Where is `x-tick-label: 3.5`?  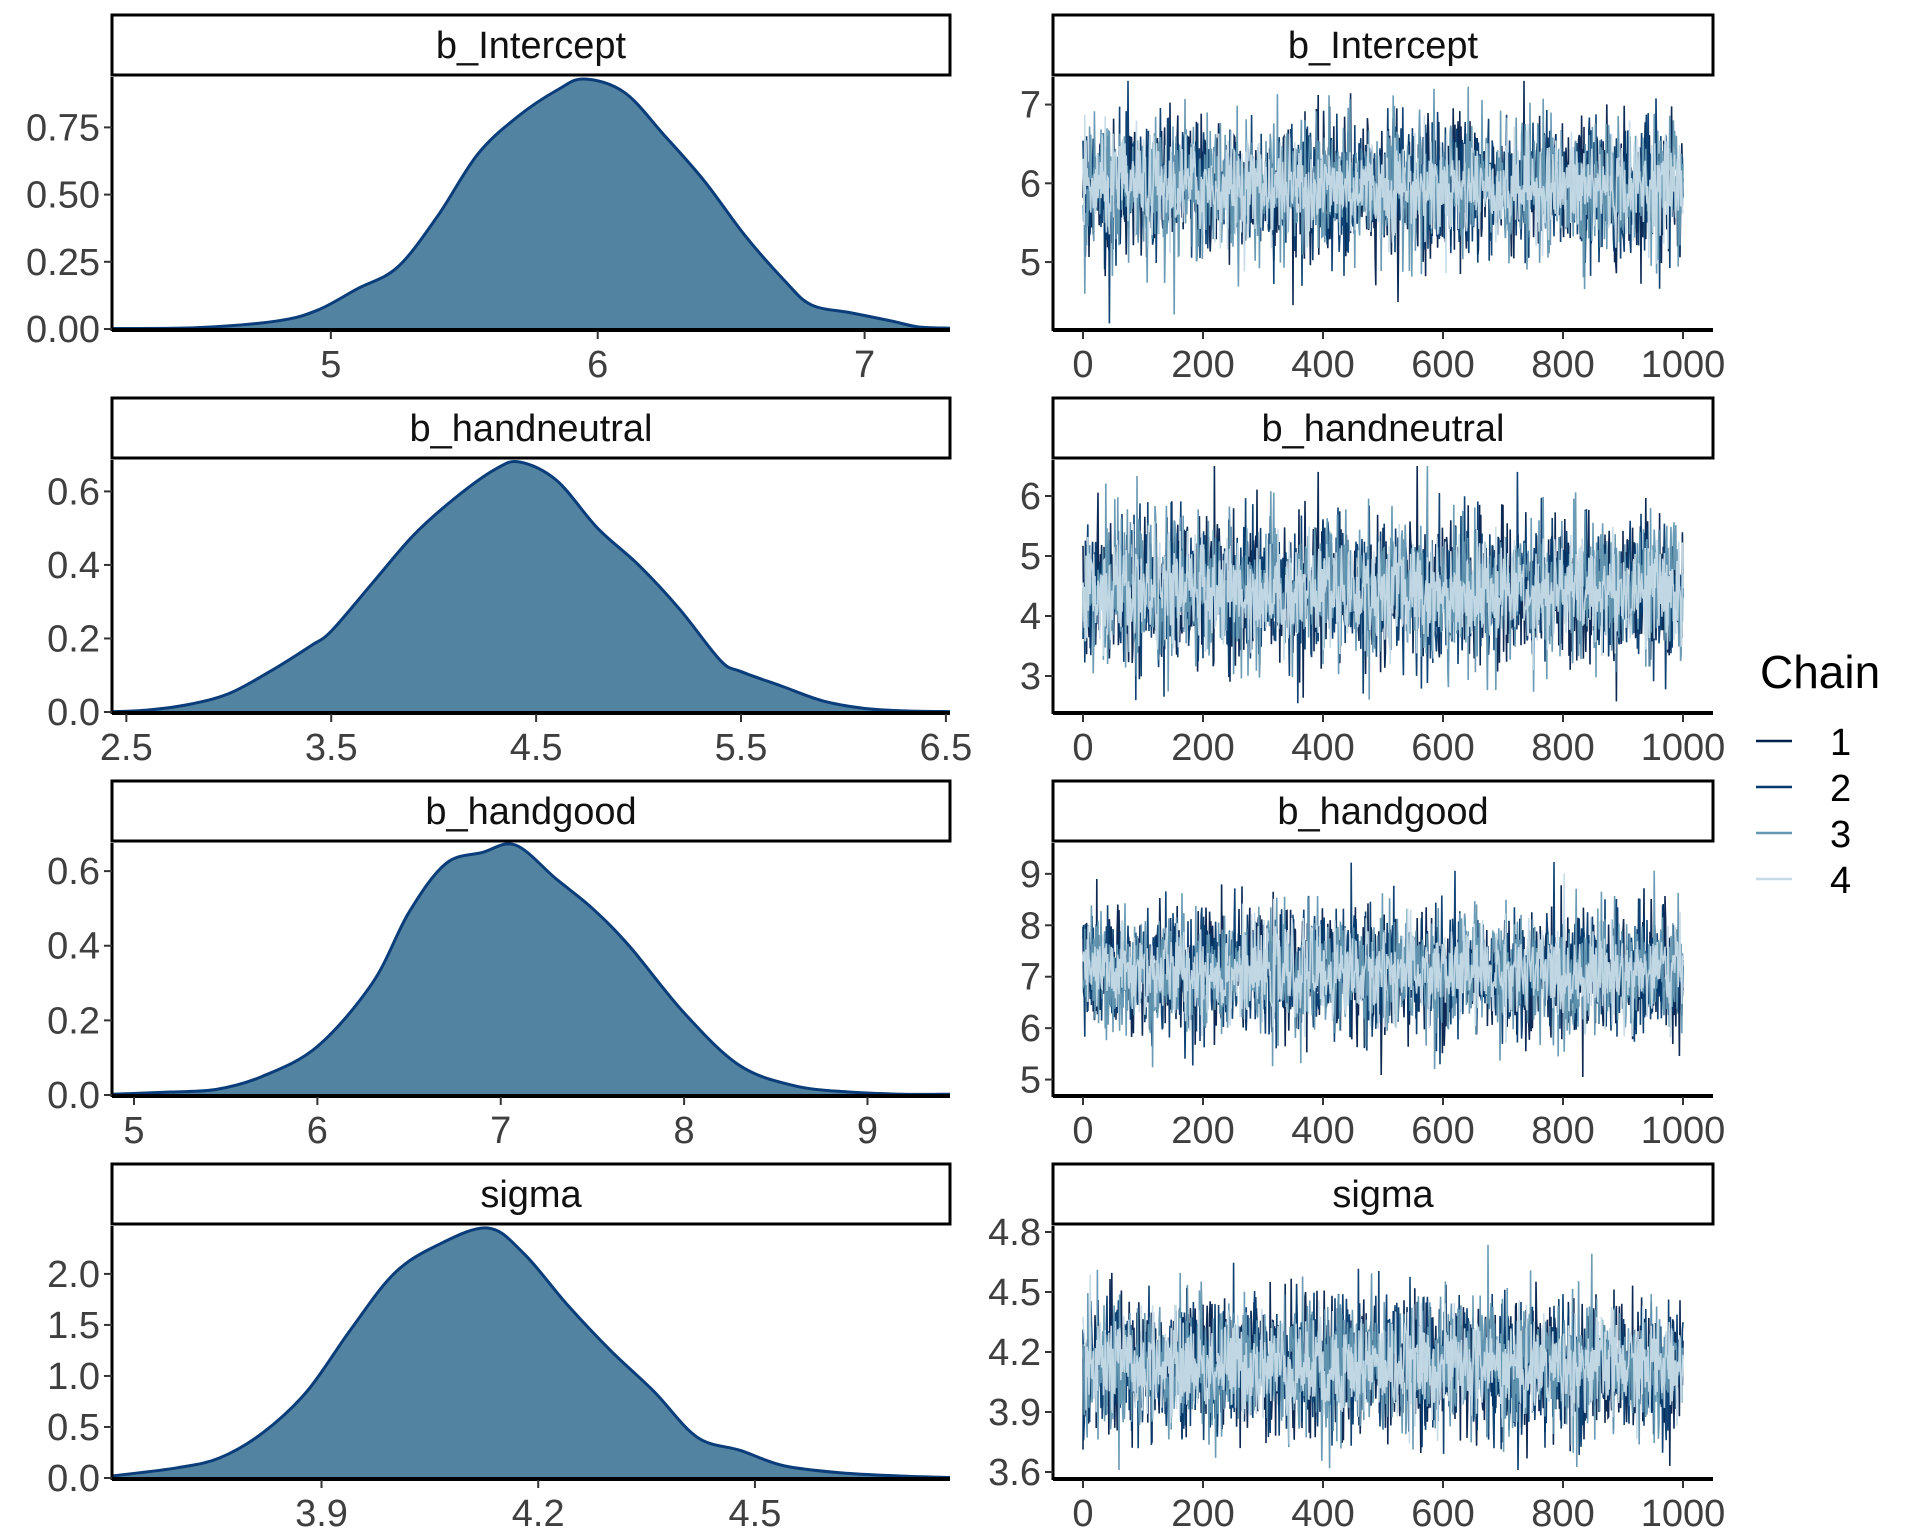
x-tick-label: 3.5 is located at coordinates (331, 748).